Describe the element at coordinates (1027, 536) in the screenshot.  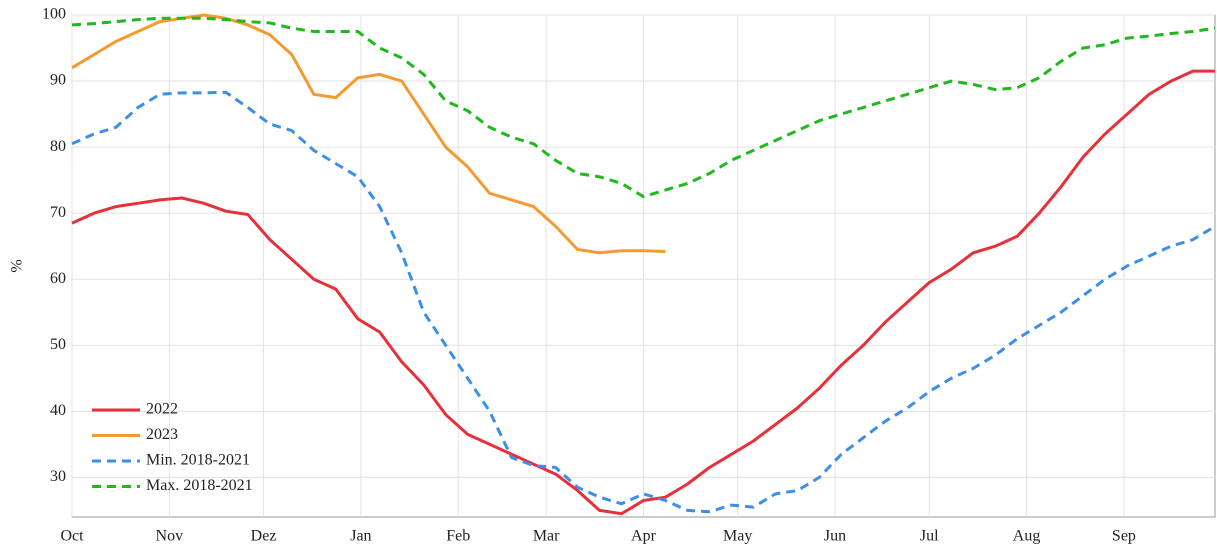
I see `x-tick-label: Aug` at that location.